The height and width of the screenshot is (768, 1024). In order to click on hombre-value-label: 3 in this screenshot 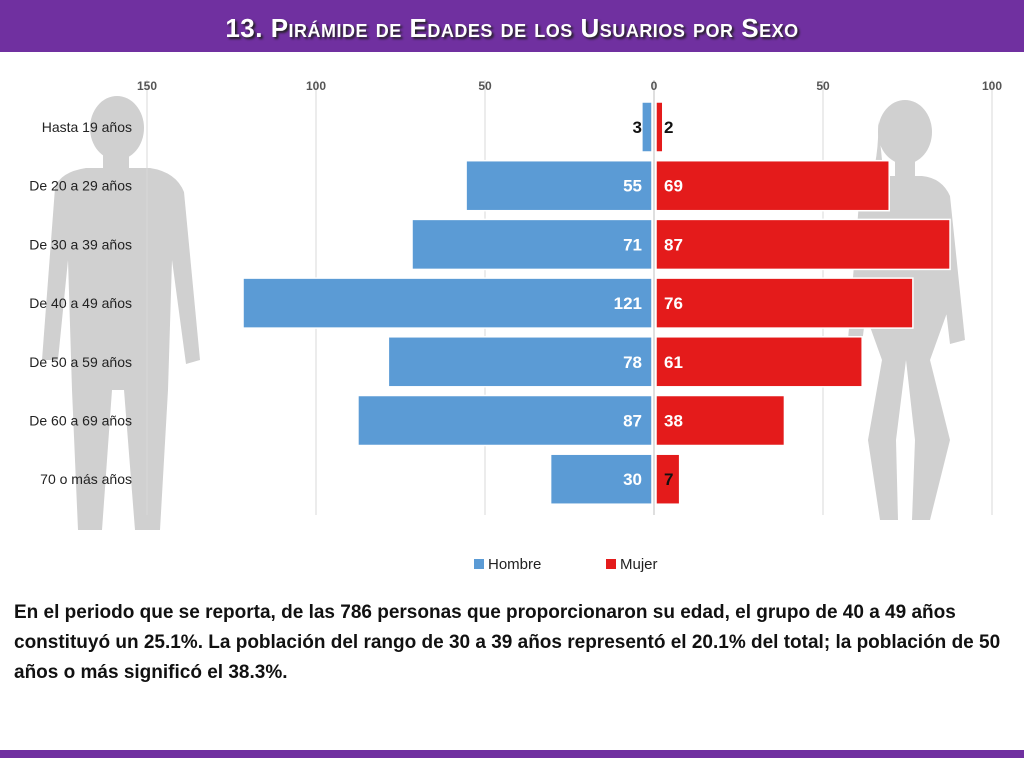, I will do `click(637, 127)`.